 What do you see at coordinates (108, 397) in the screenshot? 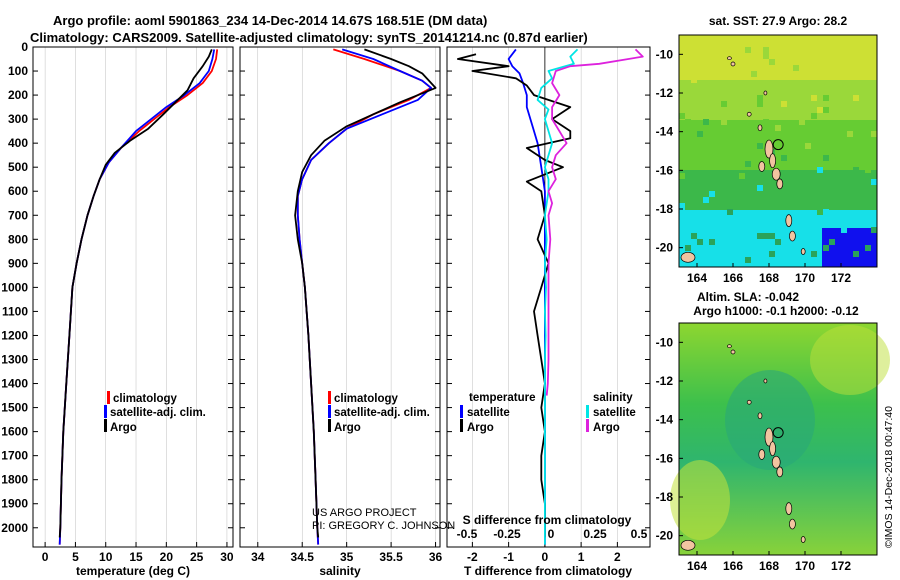
I see `legend-swatch-climatology` at bounding box center [108, 397].